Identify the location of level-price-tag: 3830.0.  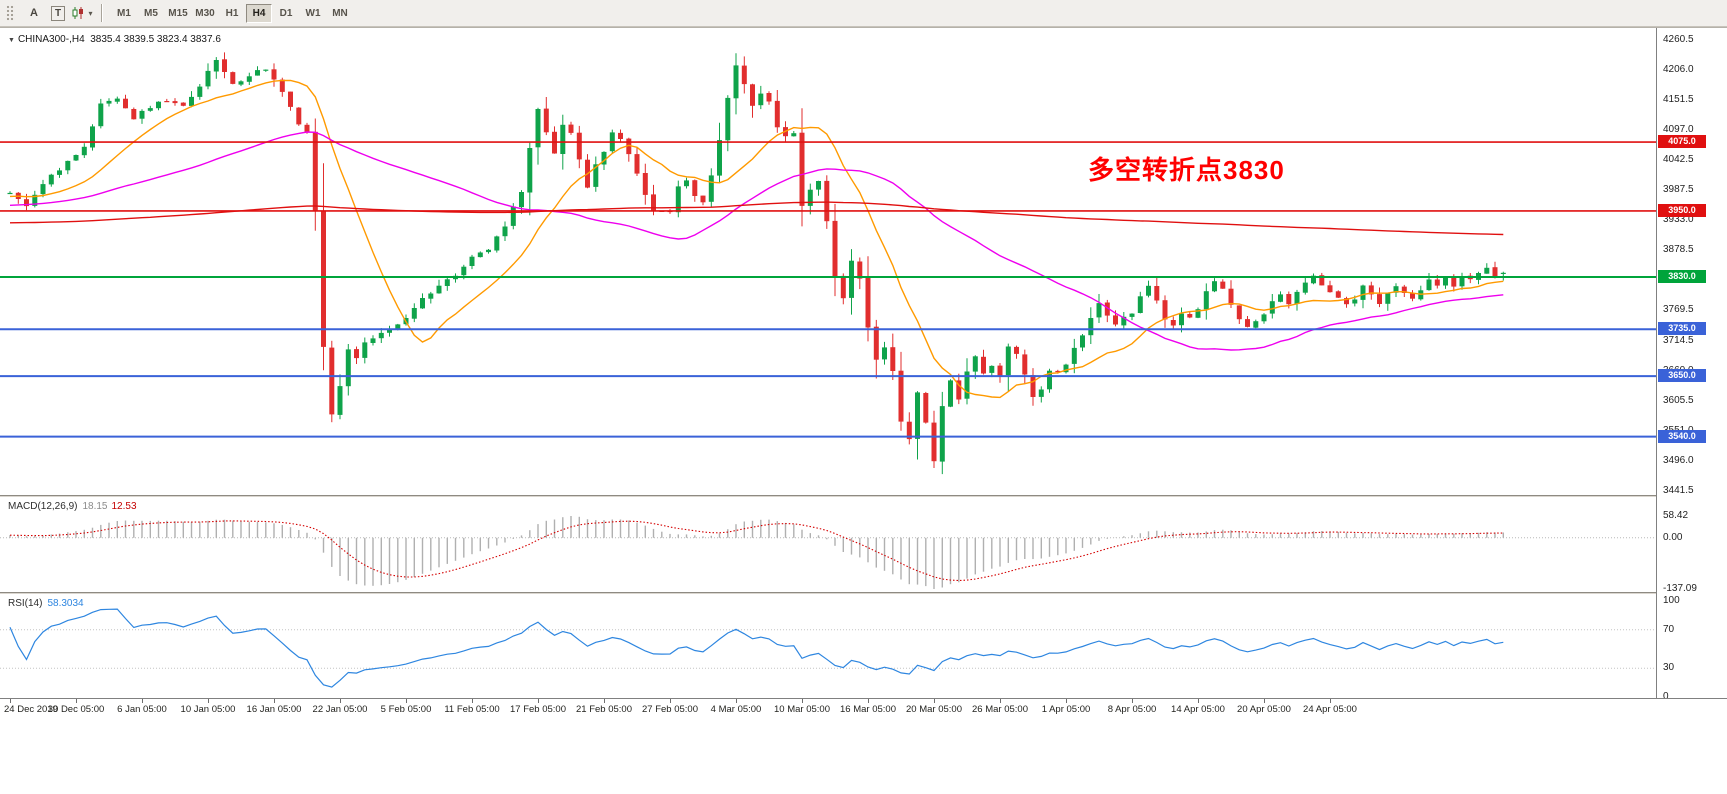
(1682, 276).